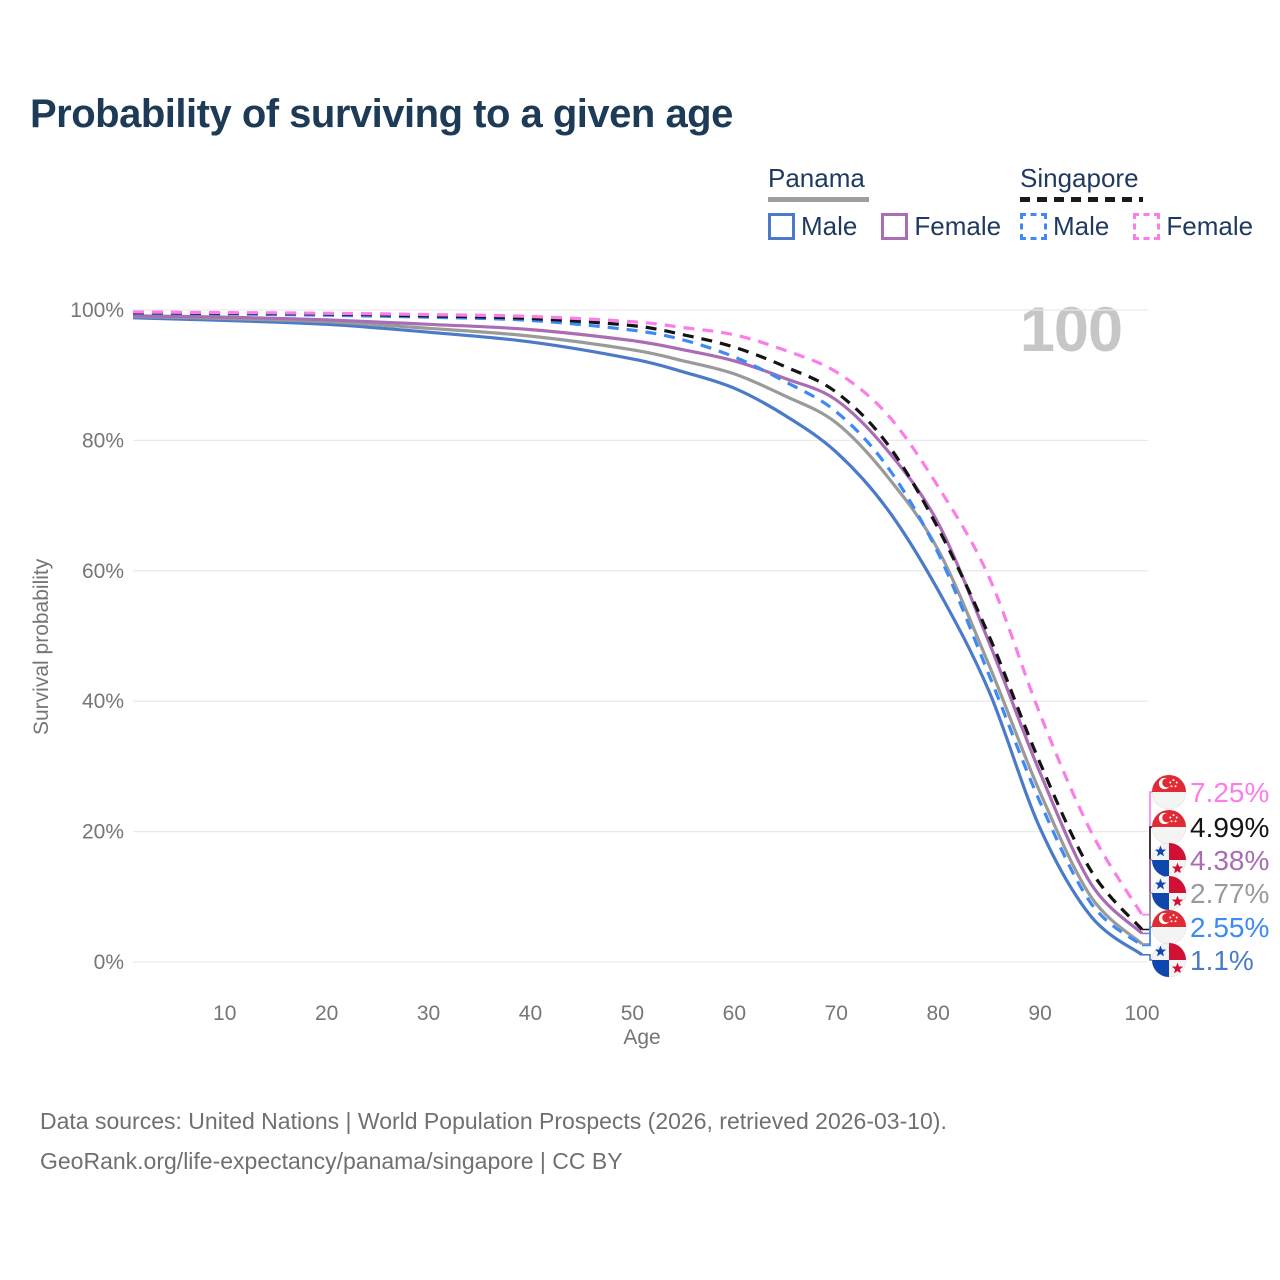 The height and width of the screenshot is (1280, 1280). What do you see at coordinates (937, 1013) in the screenshot?
I see `x-tick-80: 80` at bounding box center [937, 1013].